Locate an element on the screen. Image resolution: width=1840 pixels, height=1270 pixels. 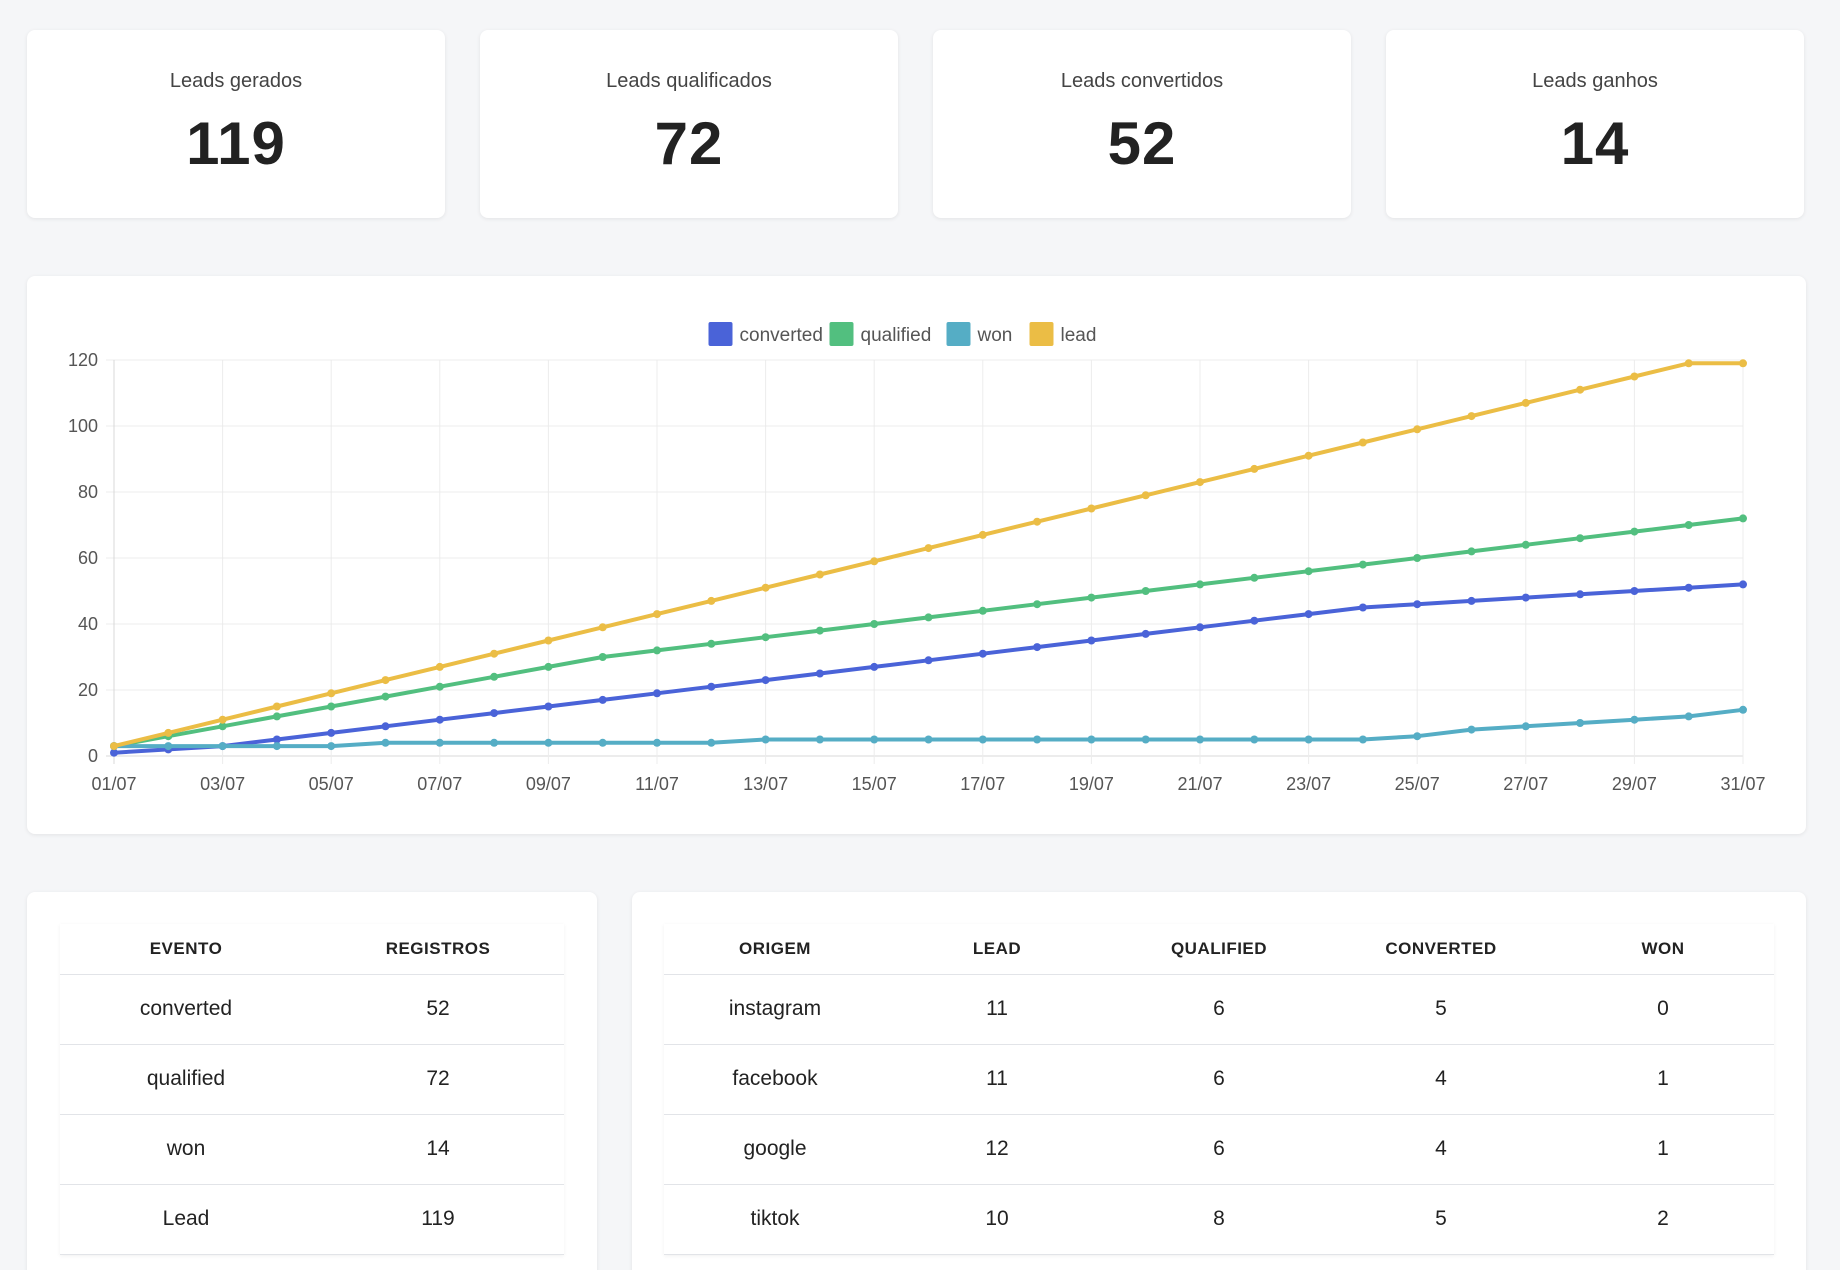
x-tick-label: 15/07 is located at coordinates (874, 784).